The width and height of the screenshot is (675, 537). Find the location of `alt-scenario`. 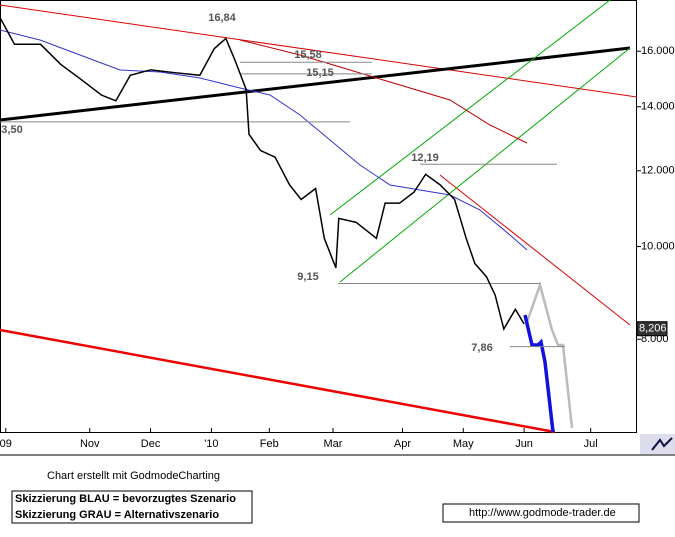

alt-scenario is located at coordinates (549, 354).